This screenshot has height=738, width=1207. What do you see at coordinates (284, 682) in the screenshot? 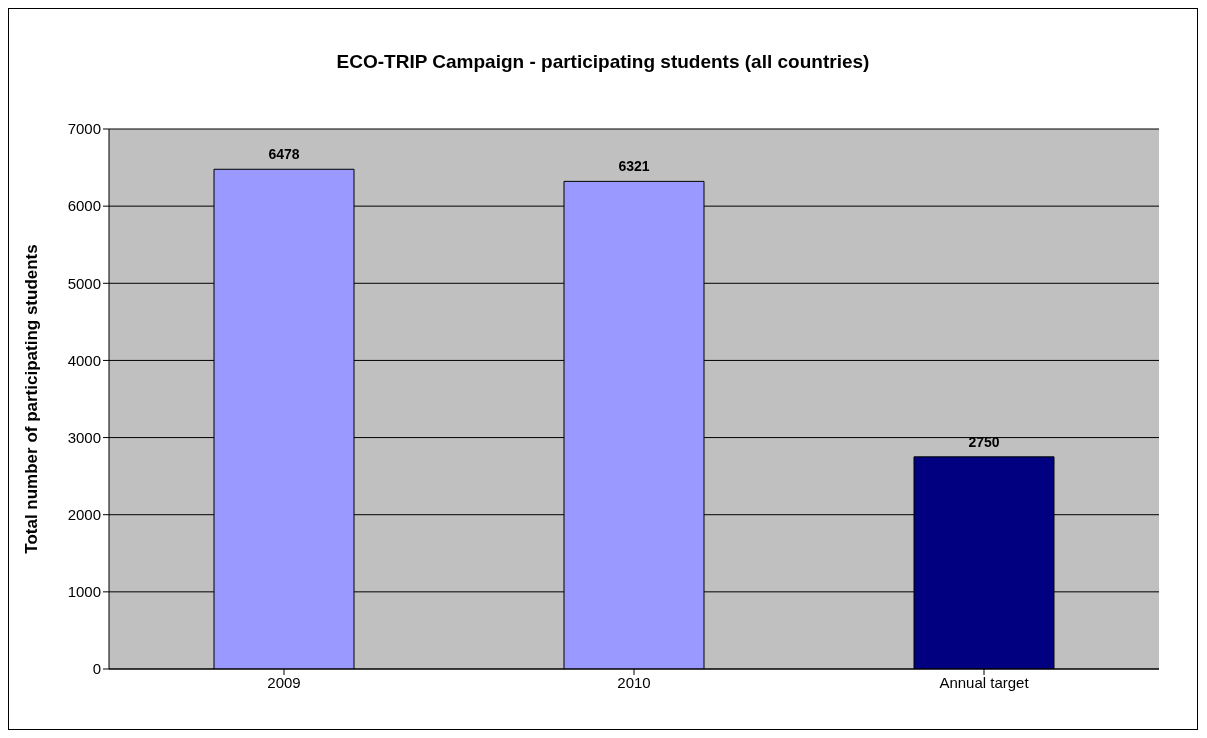
I see `x-tick-label: 2009` at bounding box center [284, 682].